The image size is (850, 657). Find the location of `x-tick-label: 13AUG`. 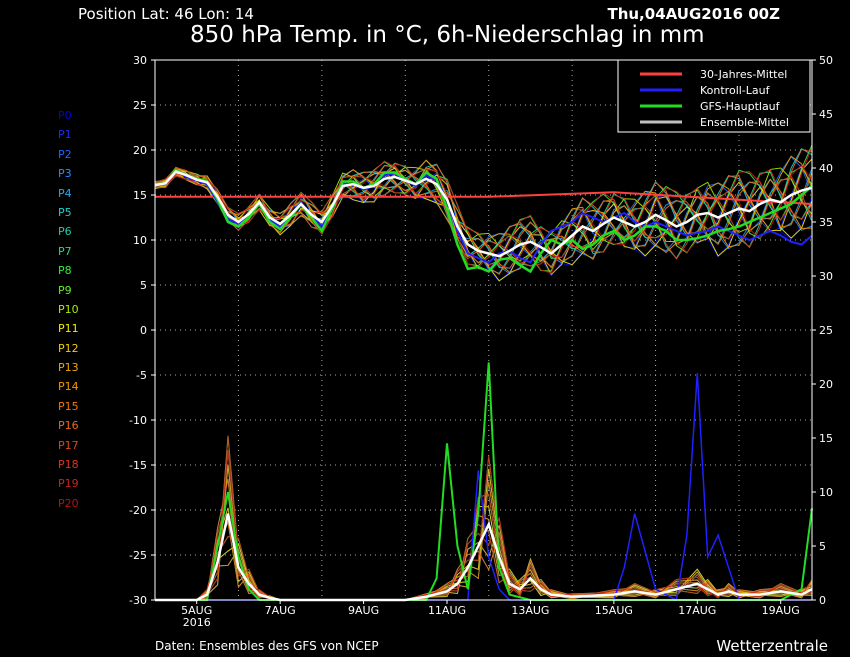

x-tick-label: 13AUG is located at coordinates (530, 610).